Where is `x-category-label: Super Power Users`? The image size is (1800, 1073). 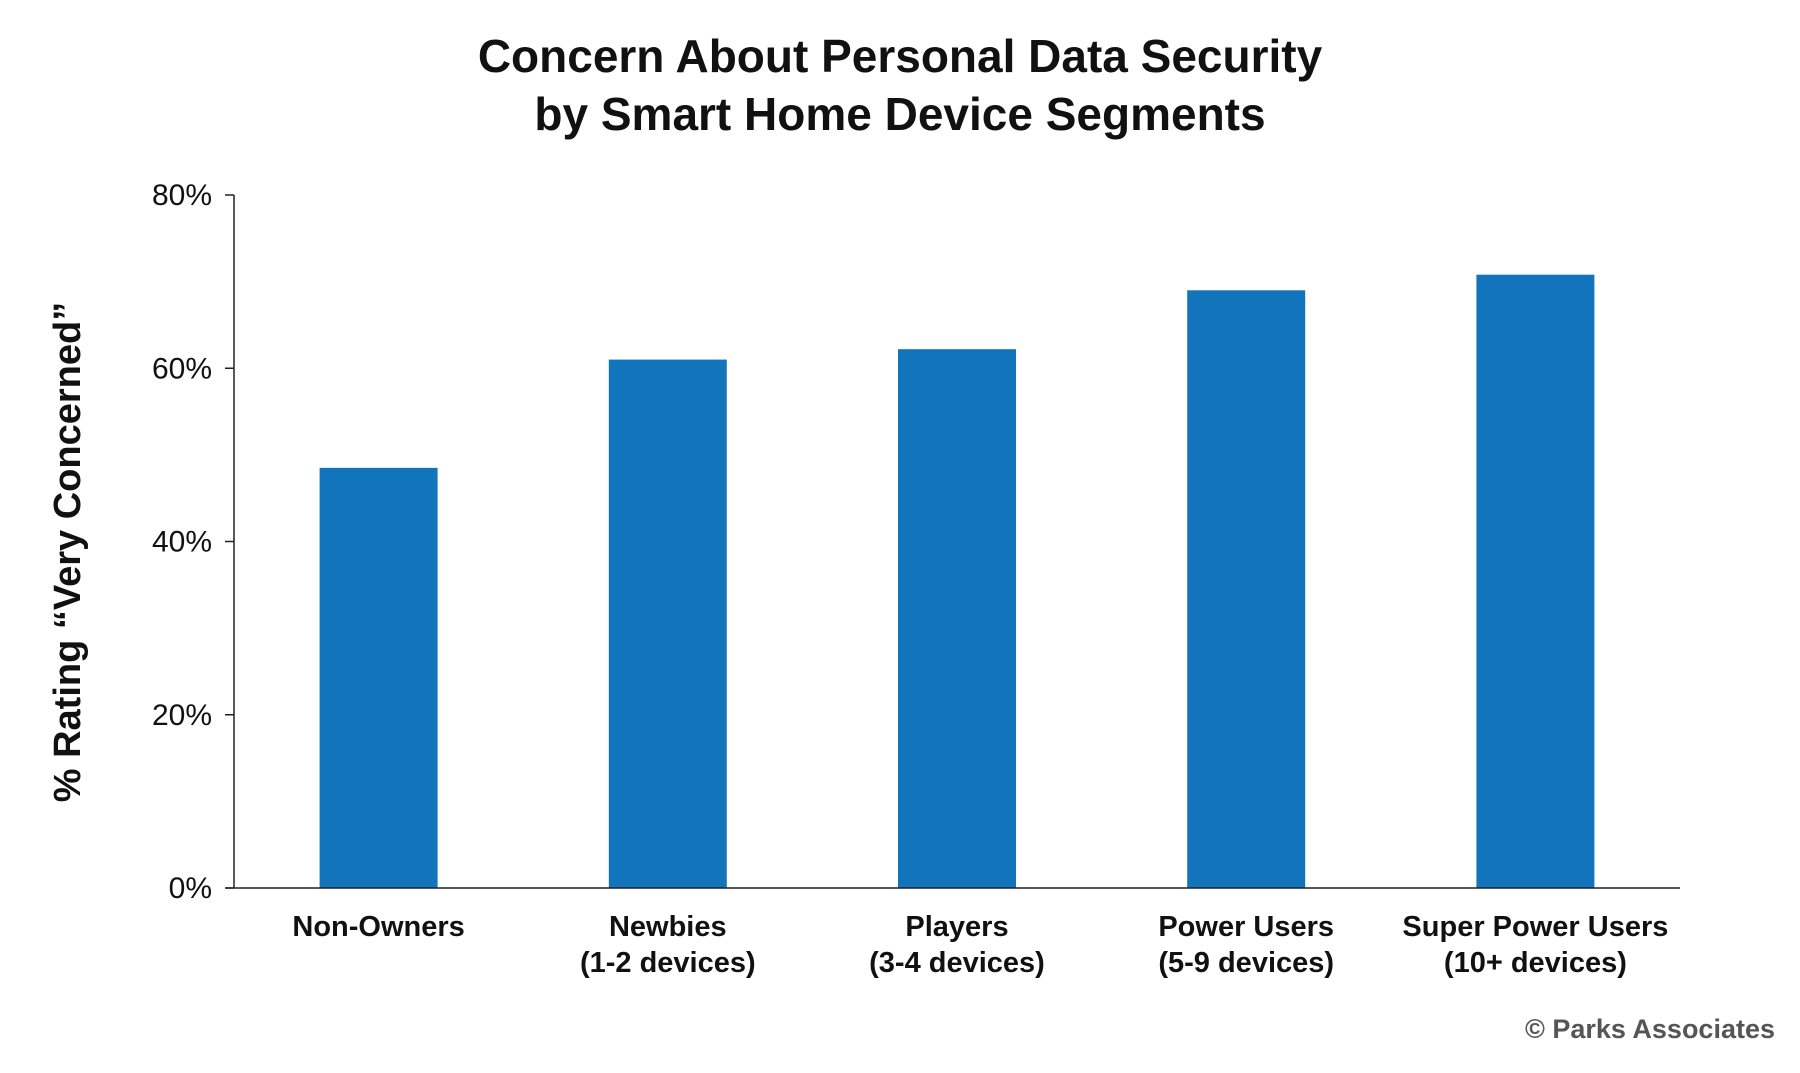 x-category-label: Super Power Users is located at coordinates (1535, 927).